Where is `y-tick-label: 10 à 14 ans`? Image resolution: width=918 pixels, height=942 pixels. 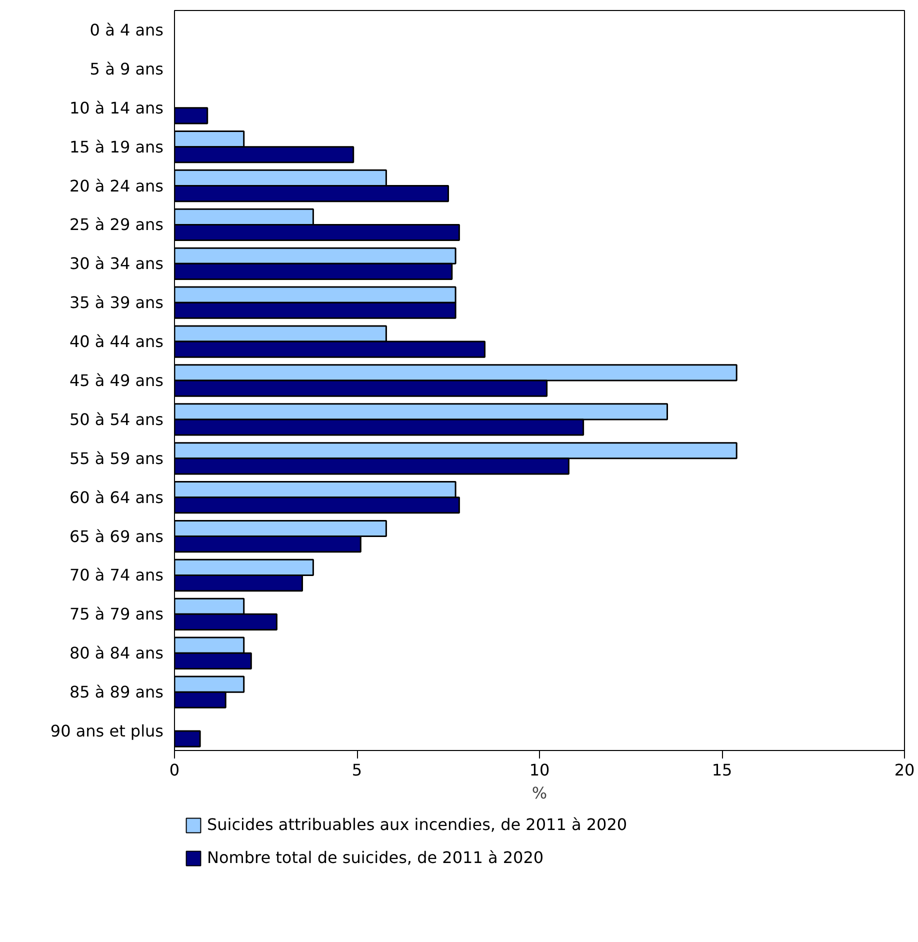 y-tick-label: 10 à 14 ans is located at coordinates (116, 108).